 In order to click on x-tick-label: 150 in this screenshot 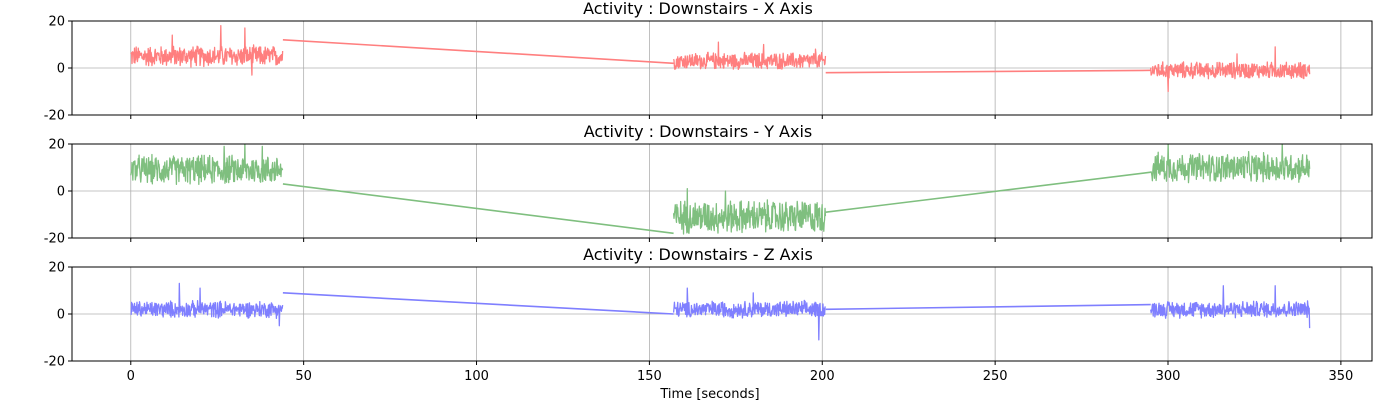, I will do `click(649, 376)`.